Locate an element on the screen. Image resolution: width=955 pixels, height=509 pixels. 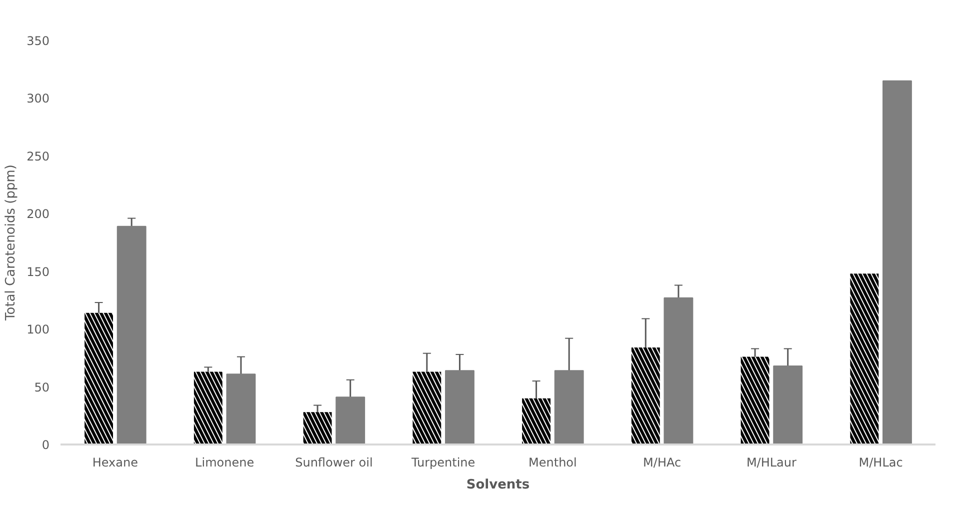
x-tick-label: Hexane is located at coordinates (115, 463).